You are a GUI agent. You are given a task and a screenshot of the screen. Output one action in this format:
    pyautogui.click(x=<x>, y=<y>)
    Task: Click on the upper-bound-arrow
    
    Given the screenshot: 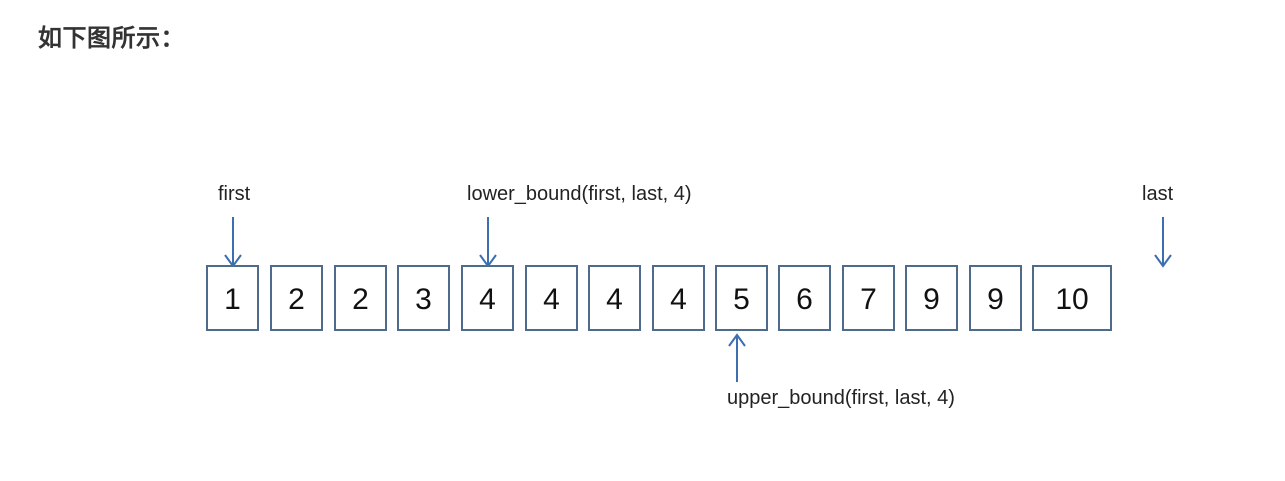 What is the action you would take?
    pyautogui.click(x=737, y=357)
    